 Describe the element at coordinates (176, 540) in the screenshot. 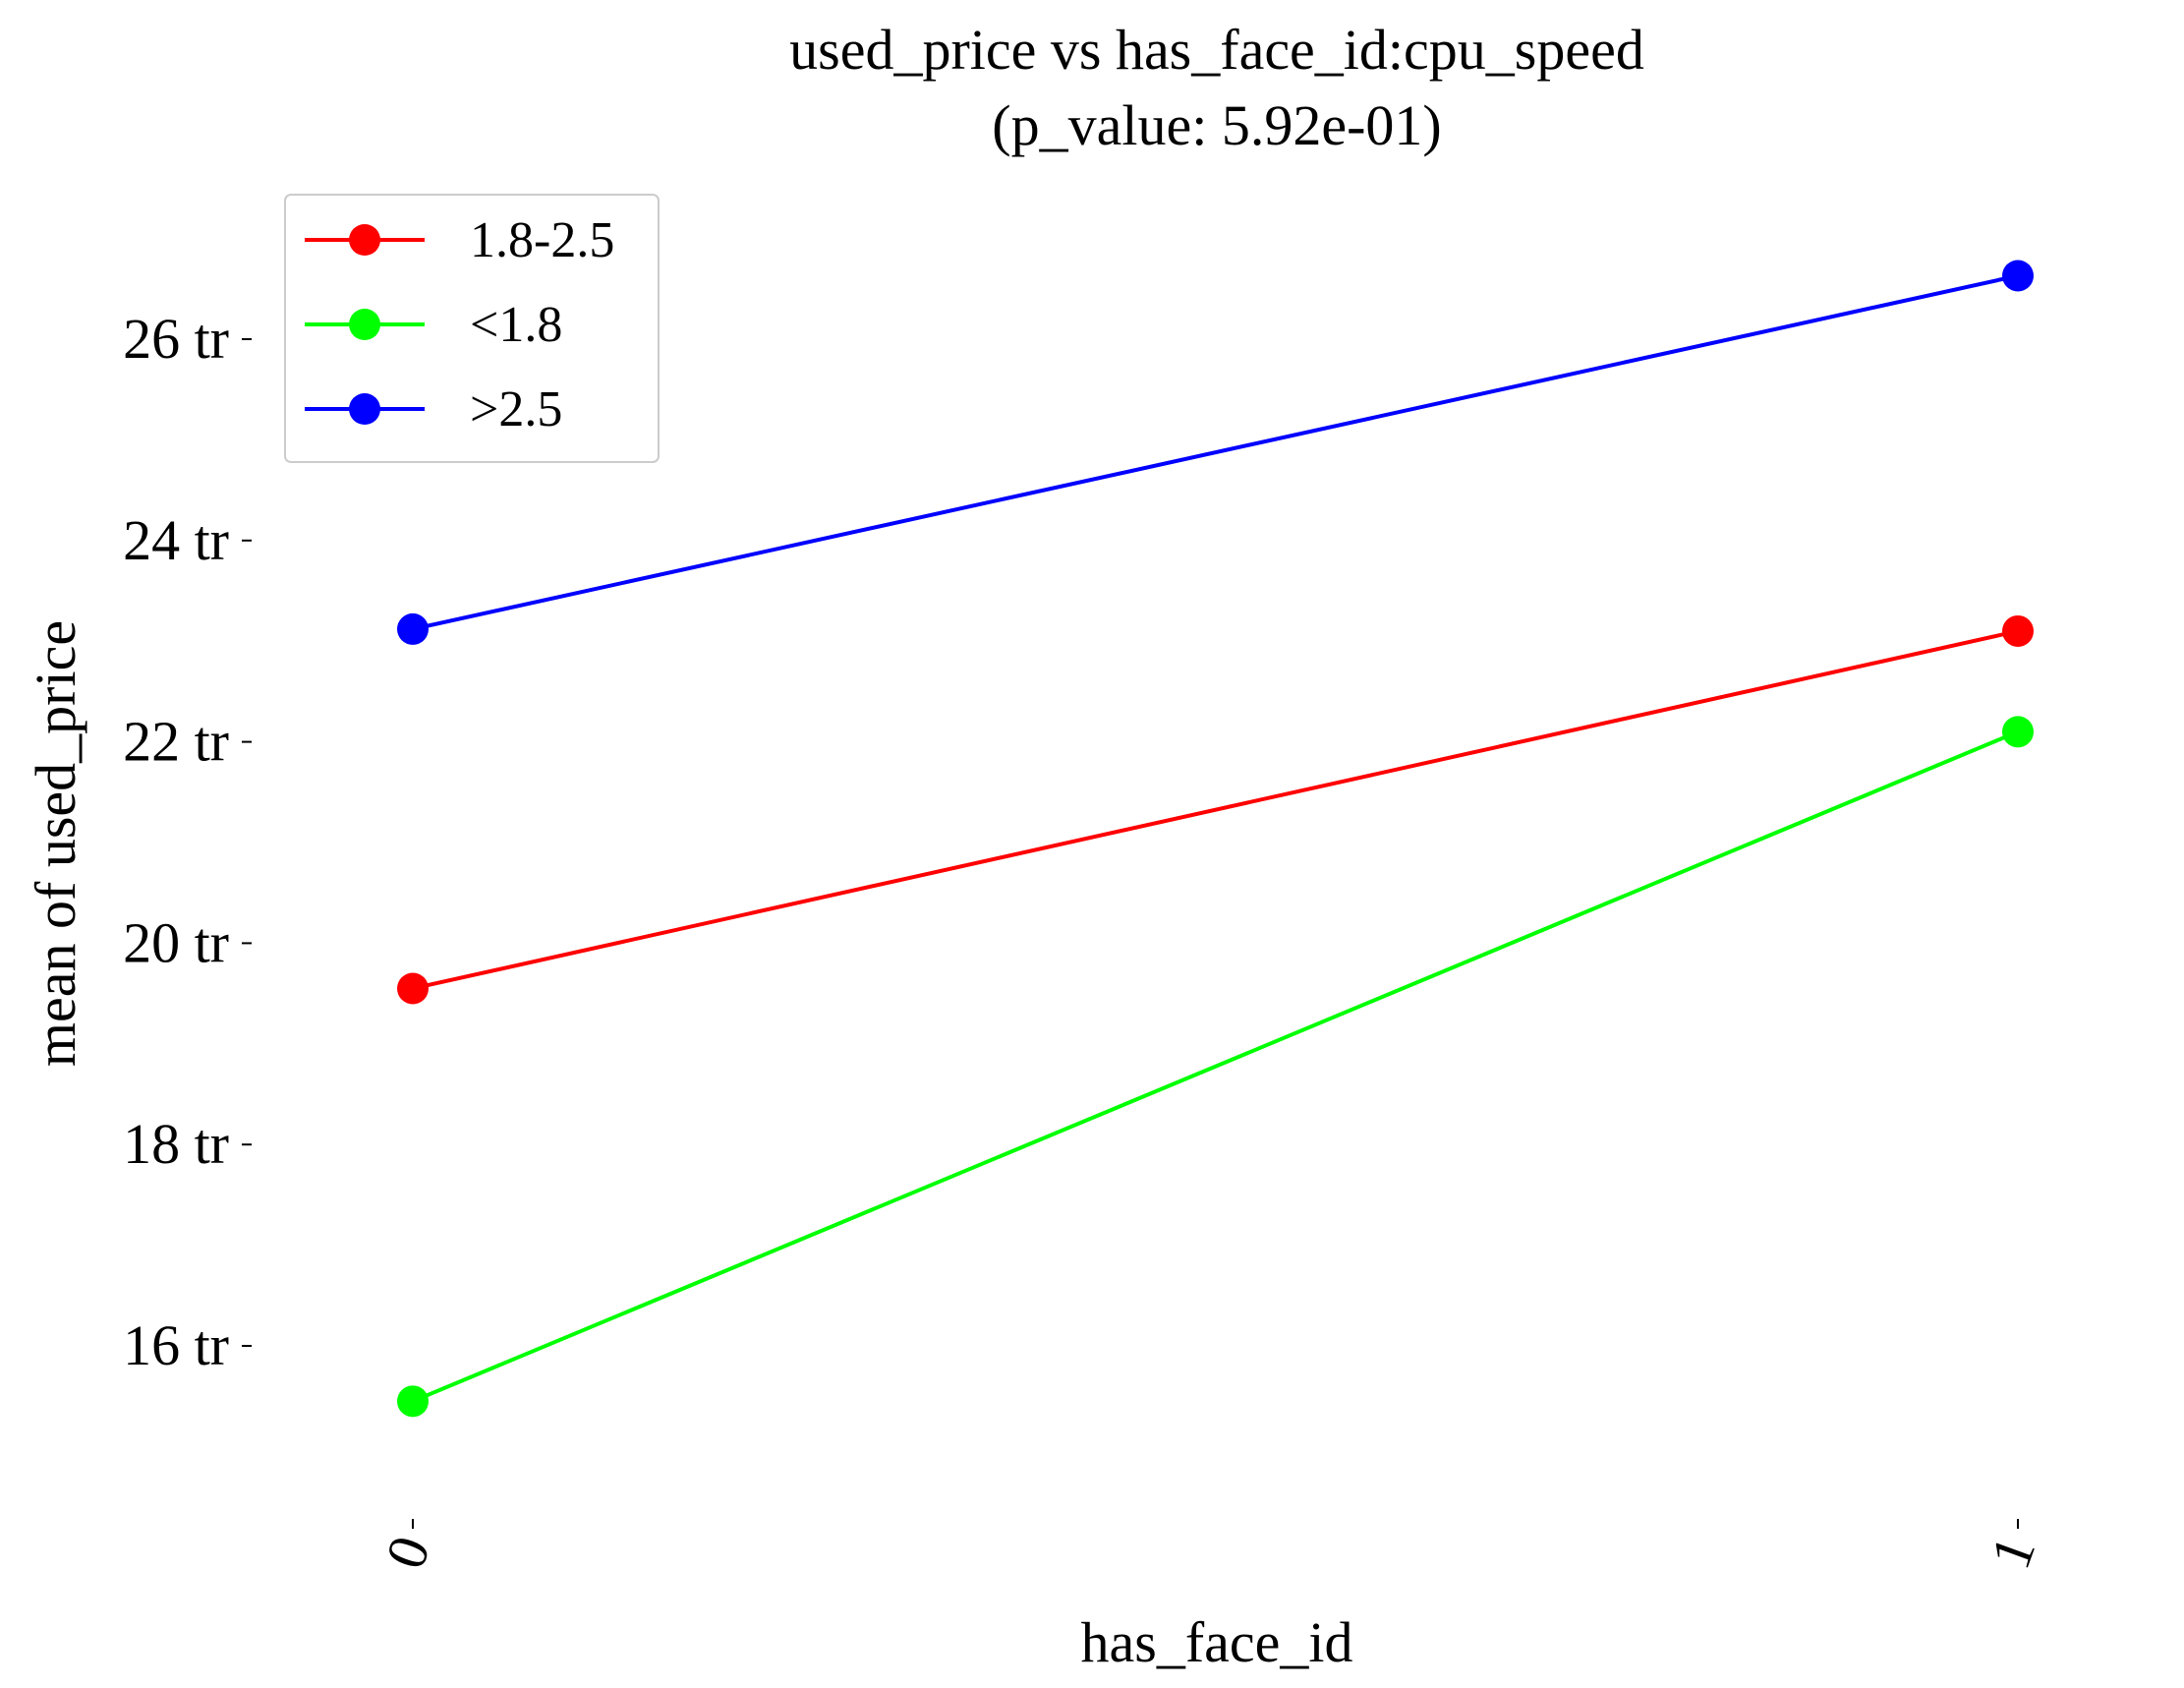

I see `y-tick-label: 24 tr` at that location.